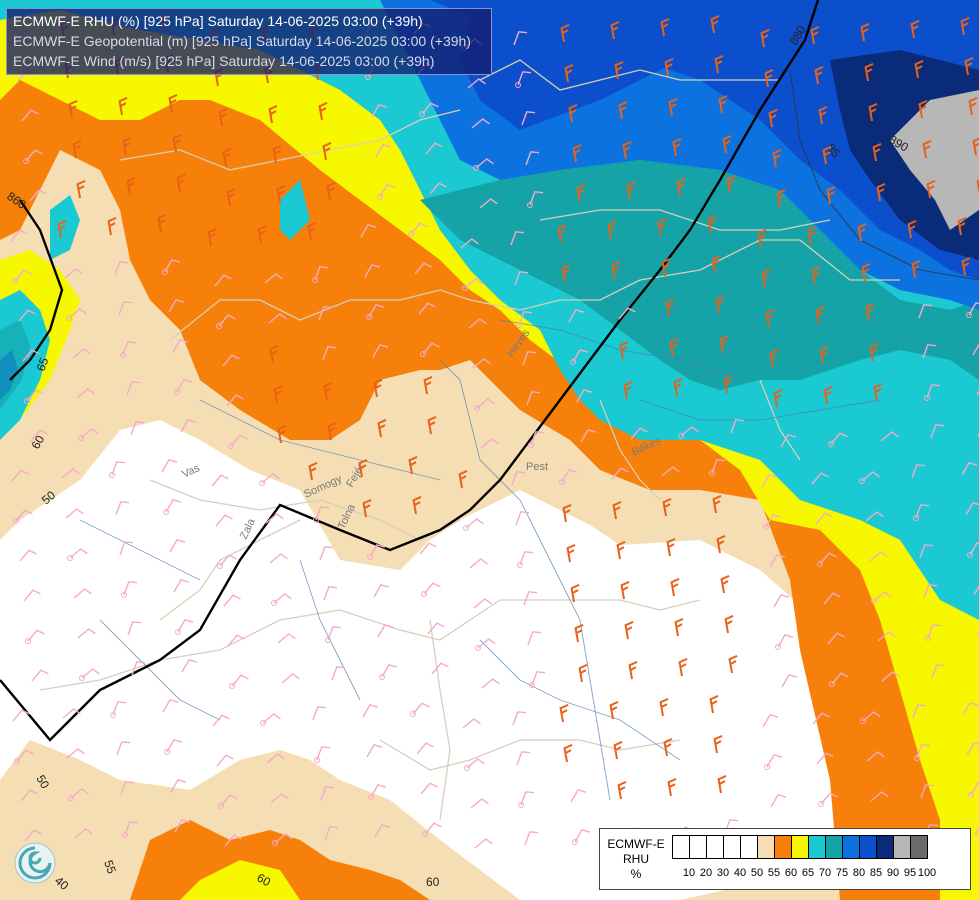 The width and height of the screenshot is (979, 900). Describe the element at coordinates (757, 873) in the screenshot. I see `legend-tick-label: 50` at that location.